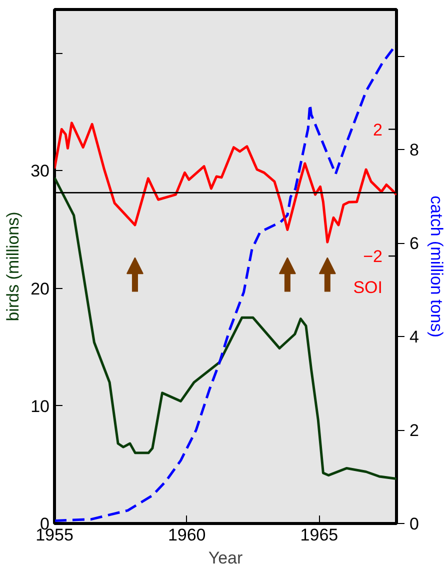 This screenshot has height=570, width=448. What do you see at coordinates (319, 535) in the screenshot?
I see `x-tick-label: 1965` at bounding box center [319, 535].